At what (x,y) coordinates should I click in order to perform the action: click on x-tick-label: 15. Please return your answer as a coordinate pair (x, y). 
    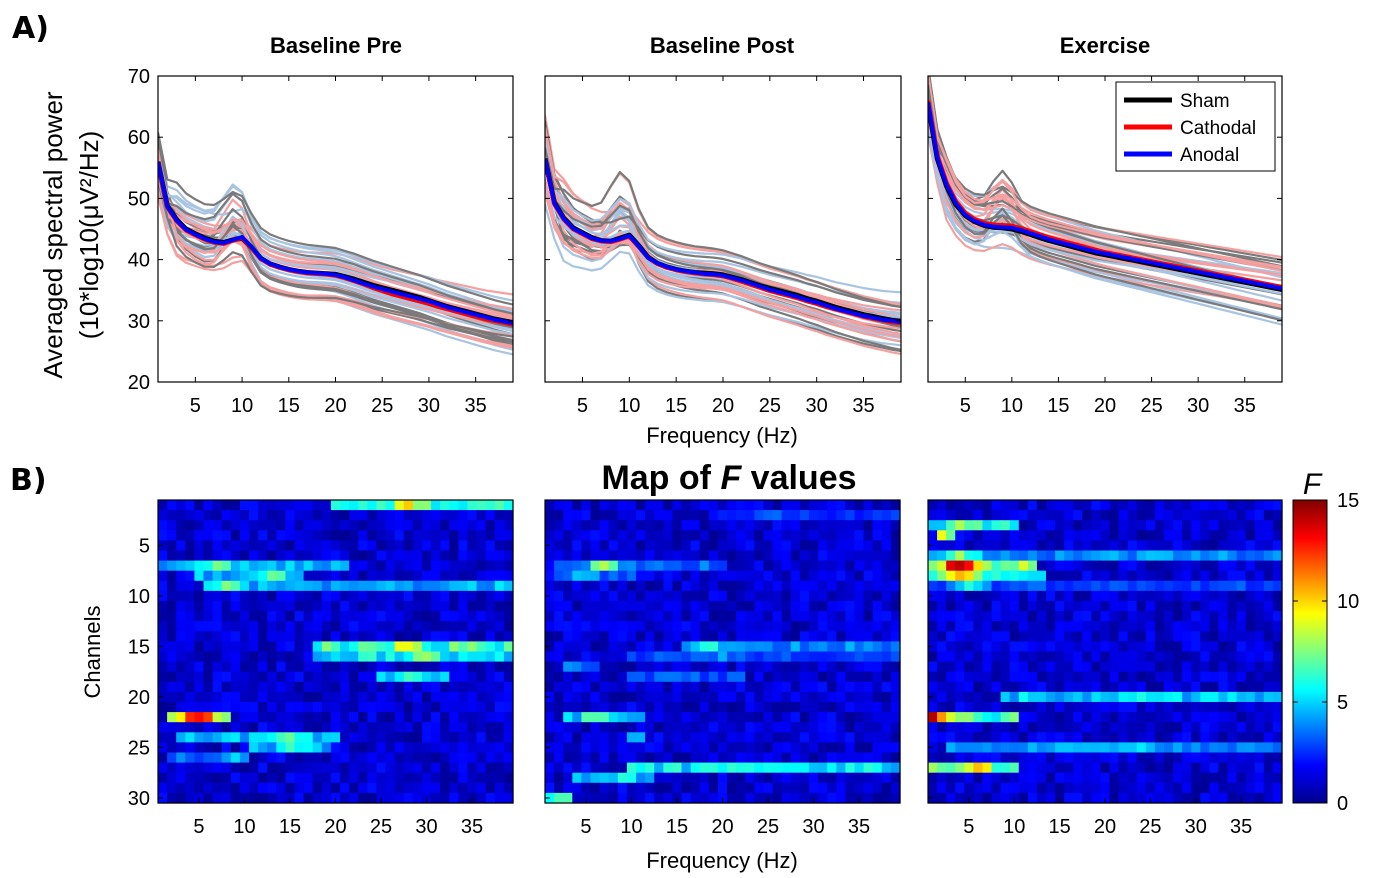
    Looking at the image, I should click on (1058, 406).